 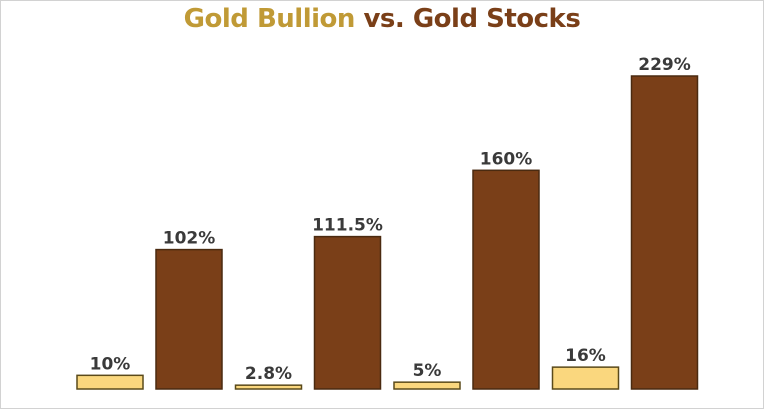 What do you see at coordinates (427, 371) in the screenshot?
I see `data-label-bullion-3: 5%` at bounding box center [427, 371].